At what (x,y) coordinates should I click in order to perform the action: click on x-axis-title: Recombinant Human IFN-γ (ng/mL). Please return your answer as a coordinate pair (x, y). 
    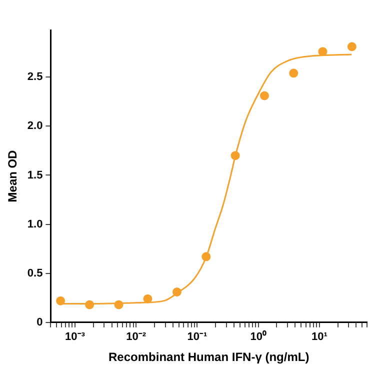
    Looking at the image, I should click on (209, 357).